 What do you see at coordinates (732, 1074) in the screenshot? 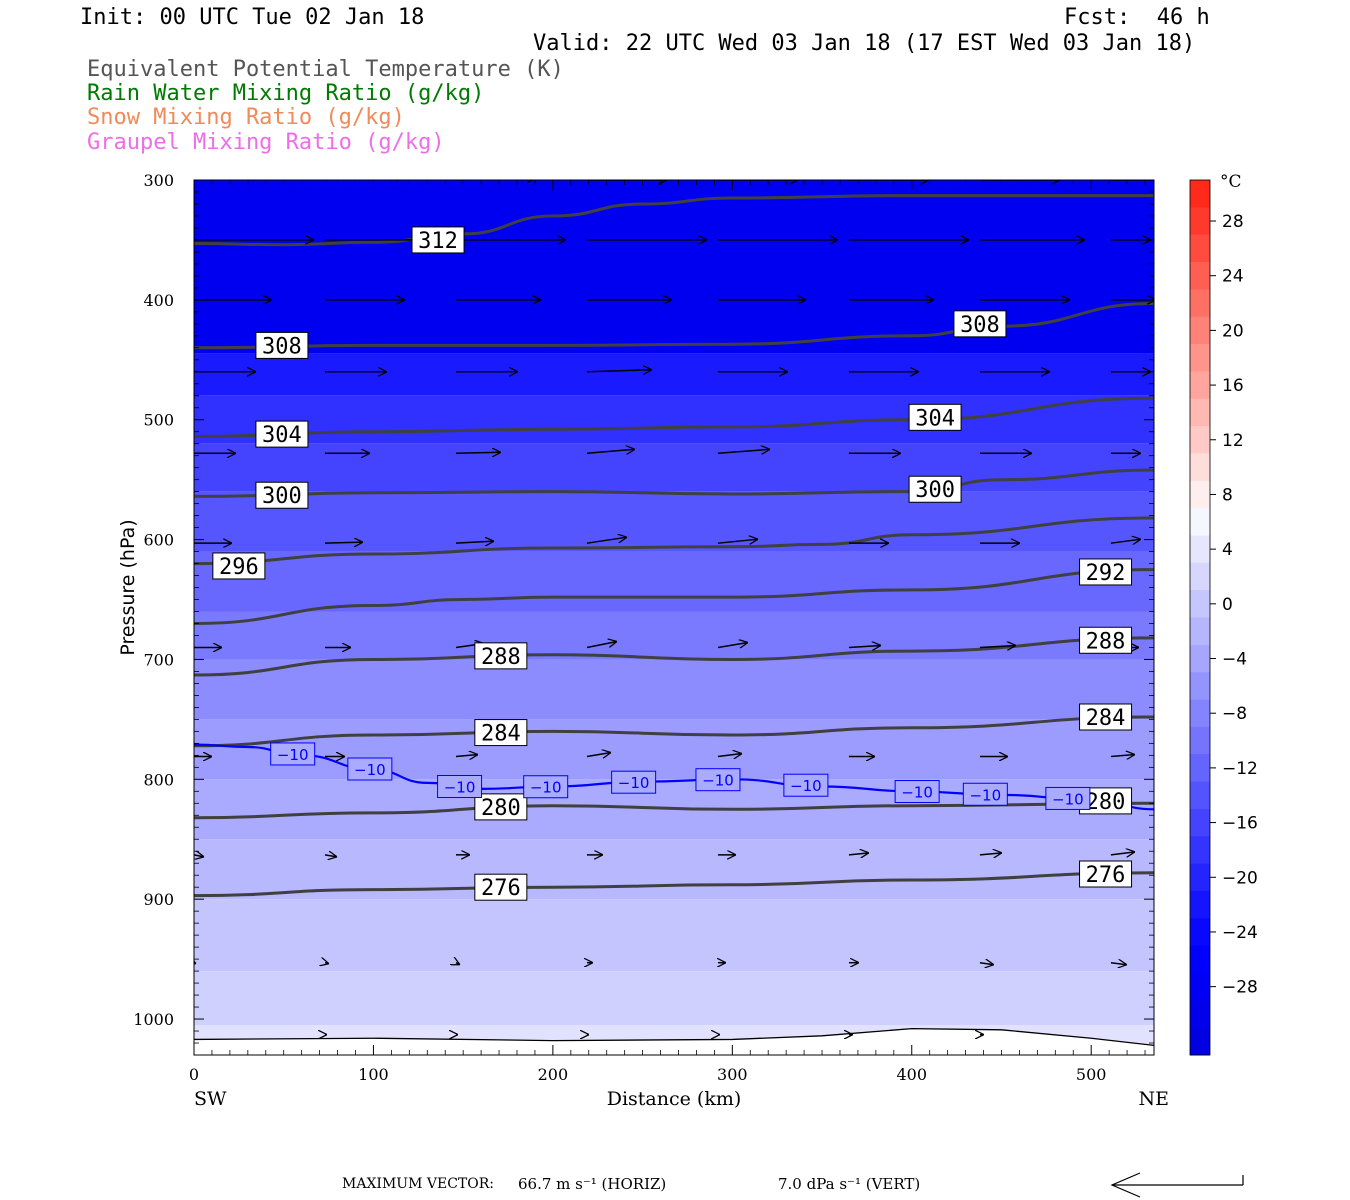
I see `x-tick-label: 300` at bounding box center [732, 1074].